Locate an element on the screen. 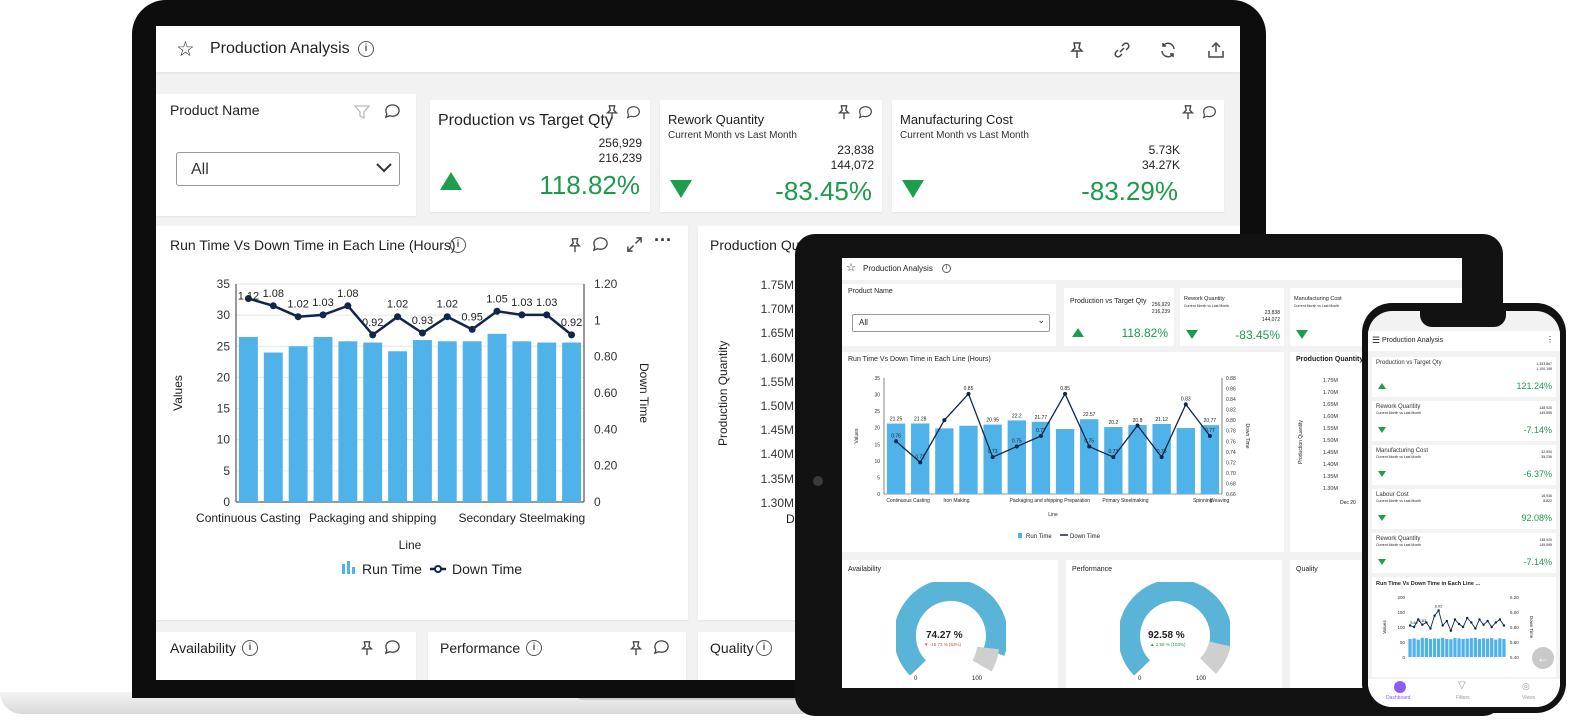  card-title: Quality is located at coordinates (732, 648).